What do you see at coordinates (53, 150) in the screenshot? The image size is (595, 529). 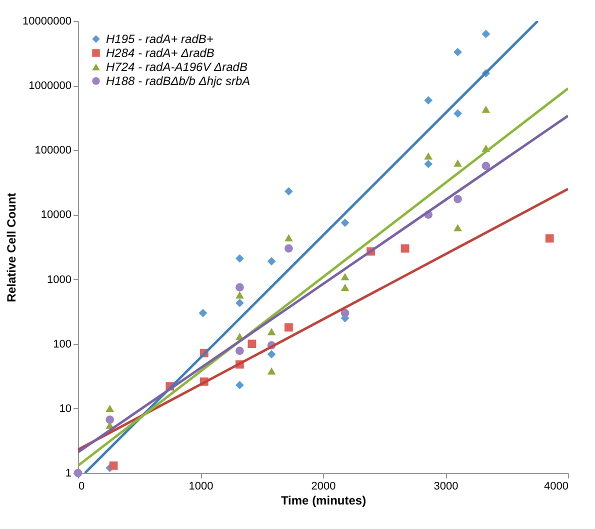 I see `y-tick-label: 100000` at bounding box center [53, 150].